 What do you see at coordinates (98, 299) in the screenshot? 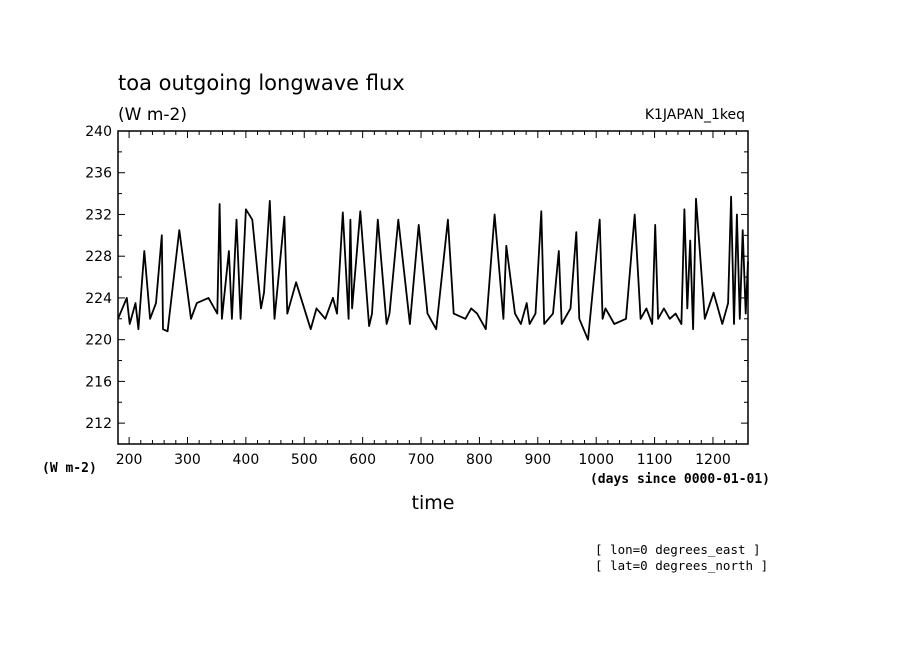
I see `y-tick-label: 224` at bounding box center [98, 299].